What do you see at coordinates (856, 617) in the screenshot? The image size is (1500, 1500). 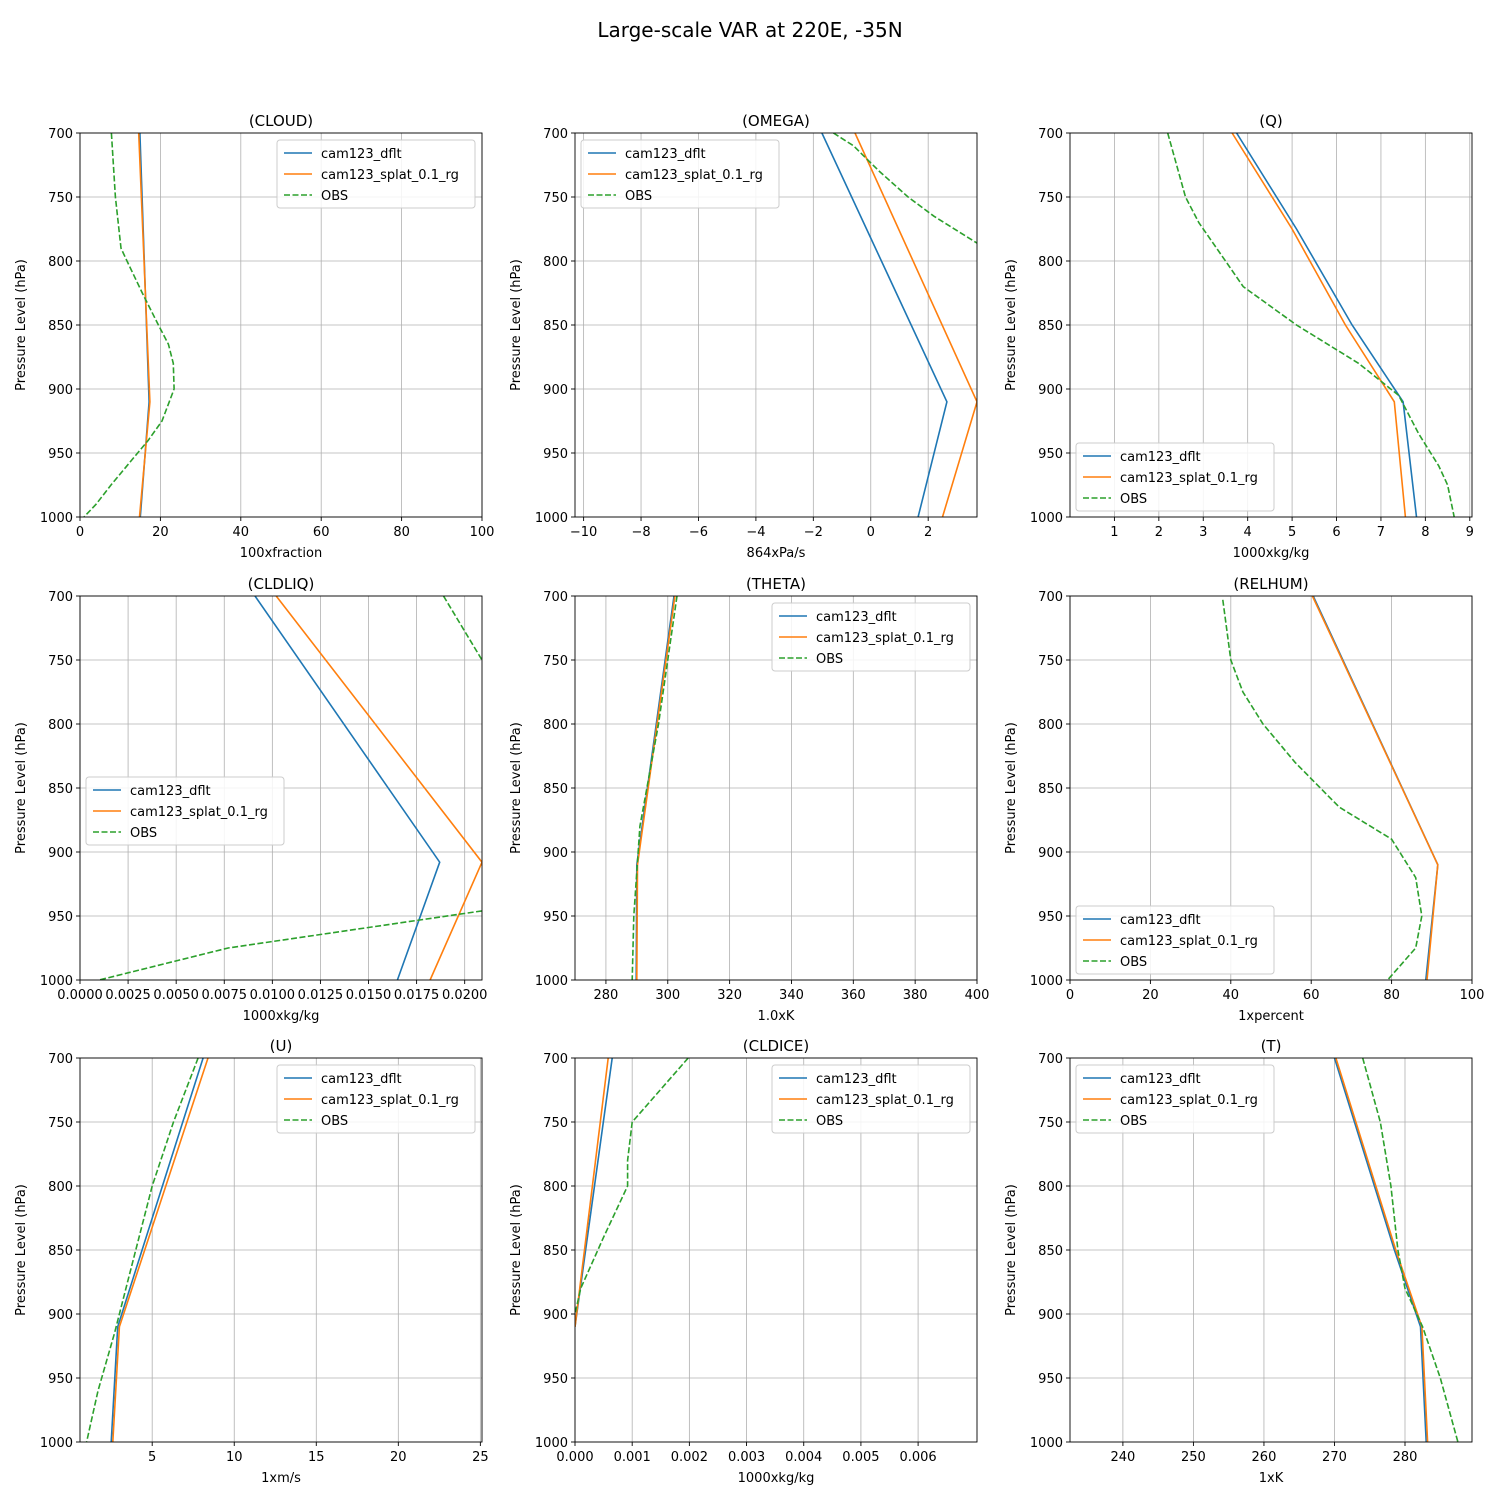 I see `theta-legend-label-cam123-dflt: cam123_dflt` at bounding box center [856, 617].